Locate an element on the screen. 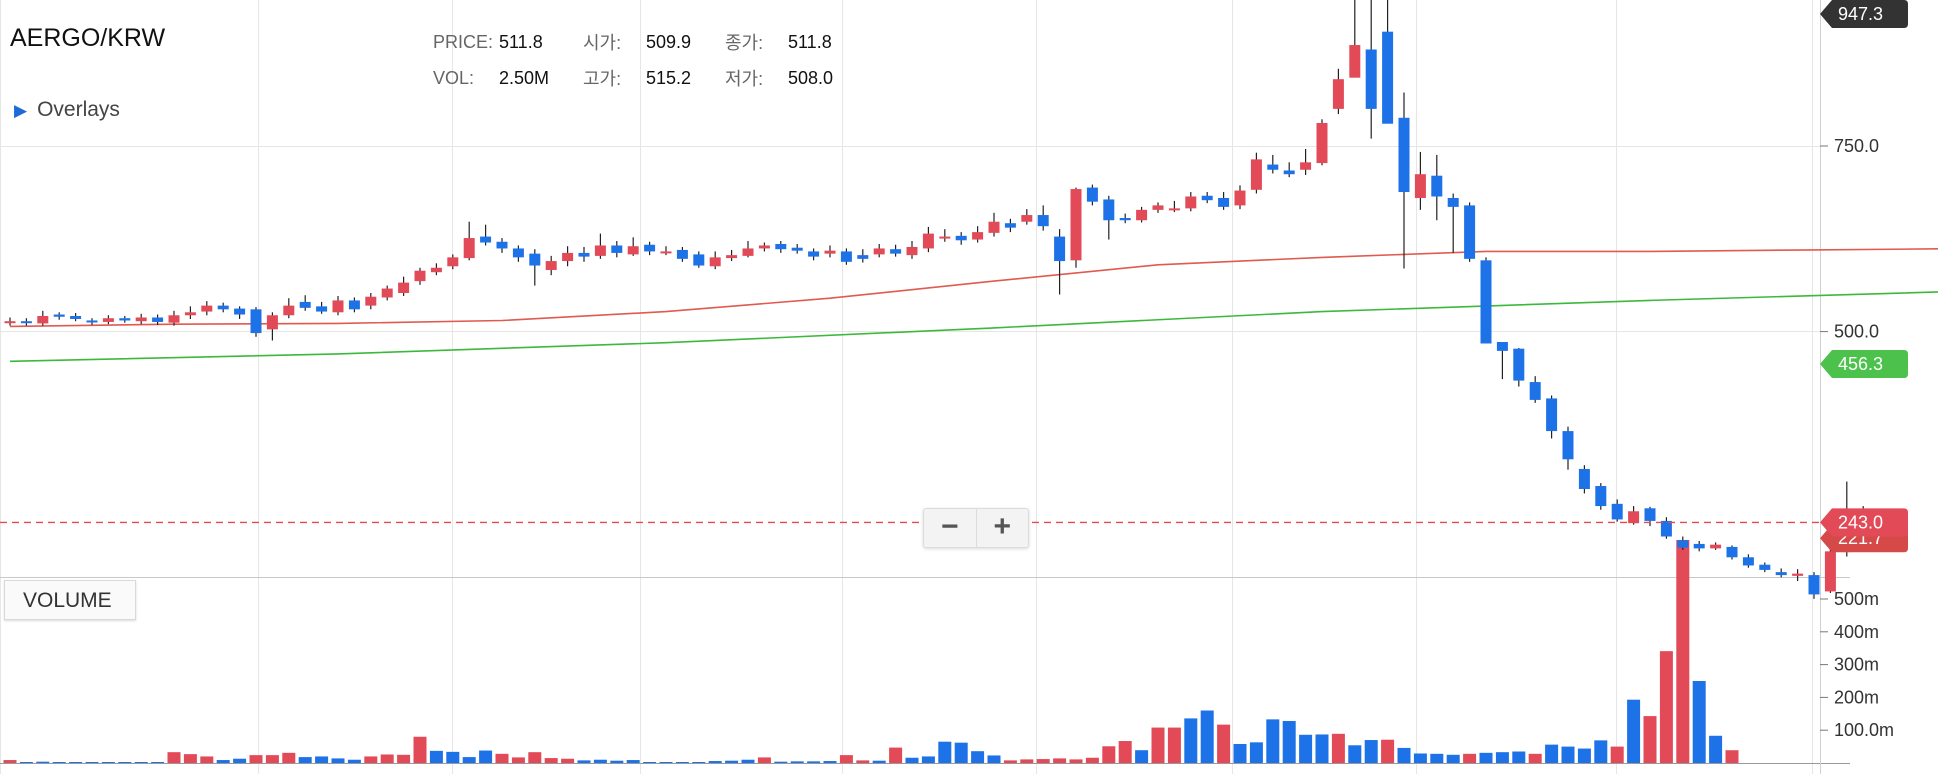 The height and width of the screenshot is (774, 1938). overlays-toggle: ▶ Overlays is located at coordinates (67, 110).